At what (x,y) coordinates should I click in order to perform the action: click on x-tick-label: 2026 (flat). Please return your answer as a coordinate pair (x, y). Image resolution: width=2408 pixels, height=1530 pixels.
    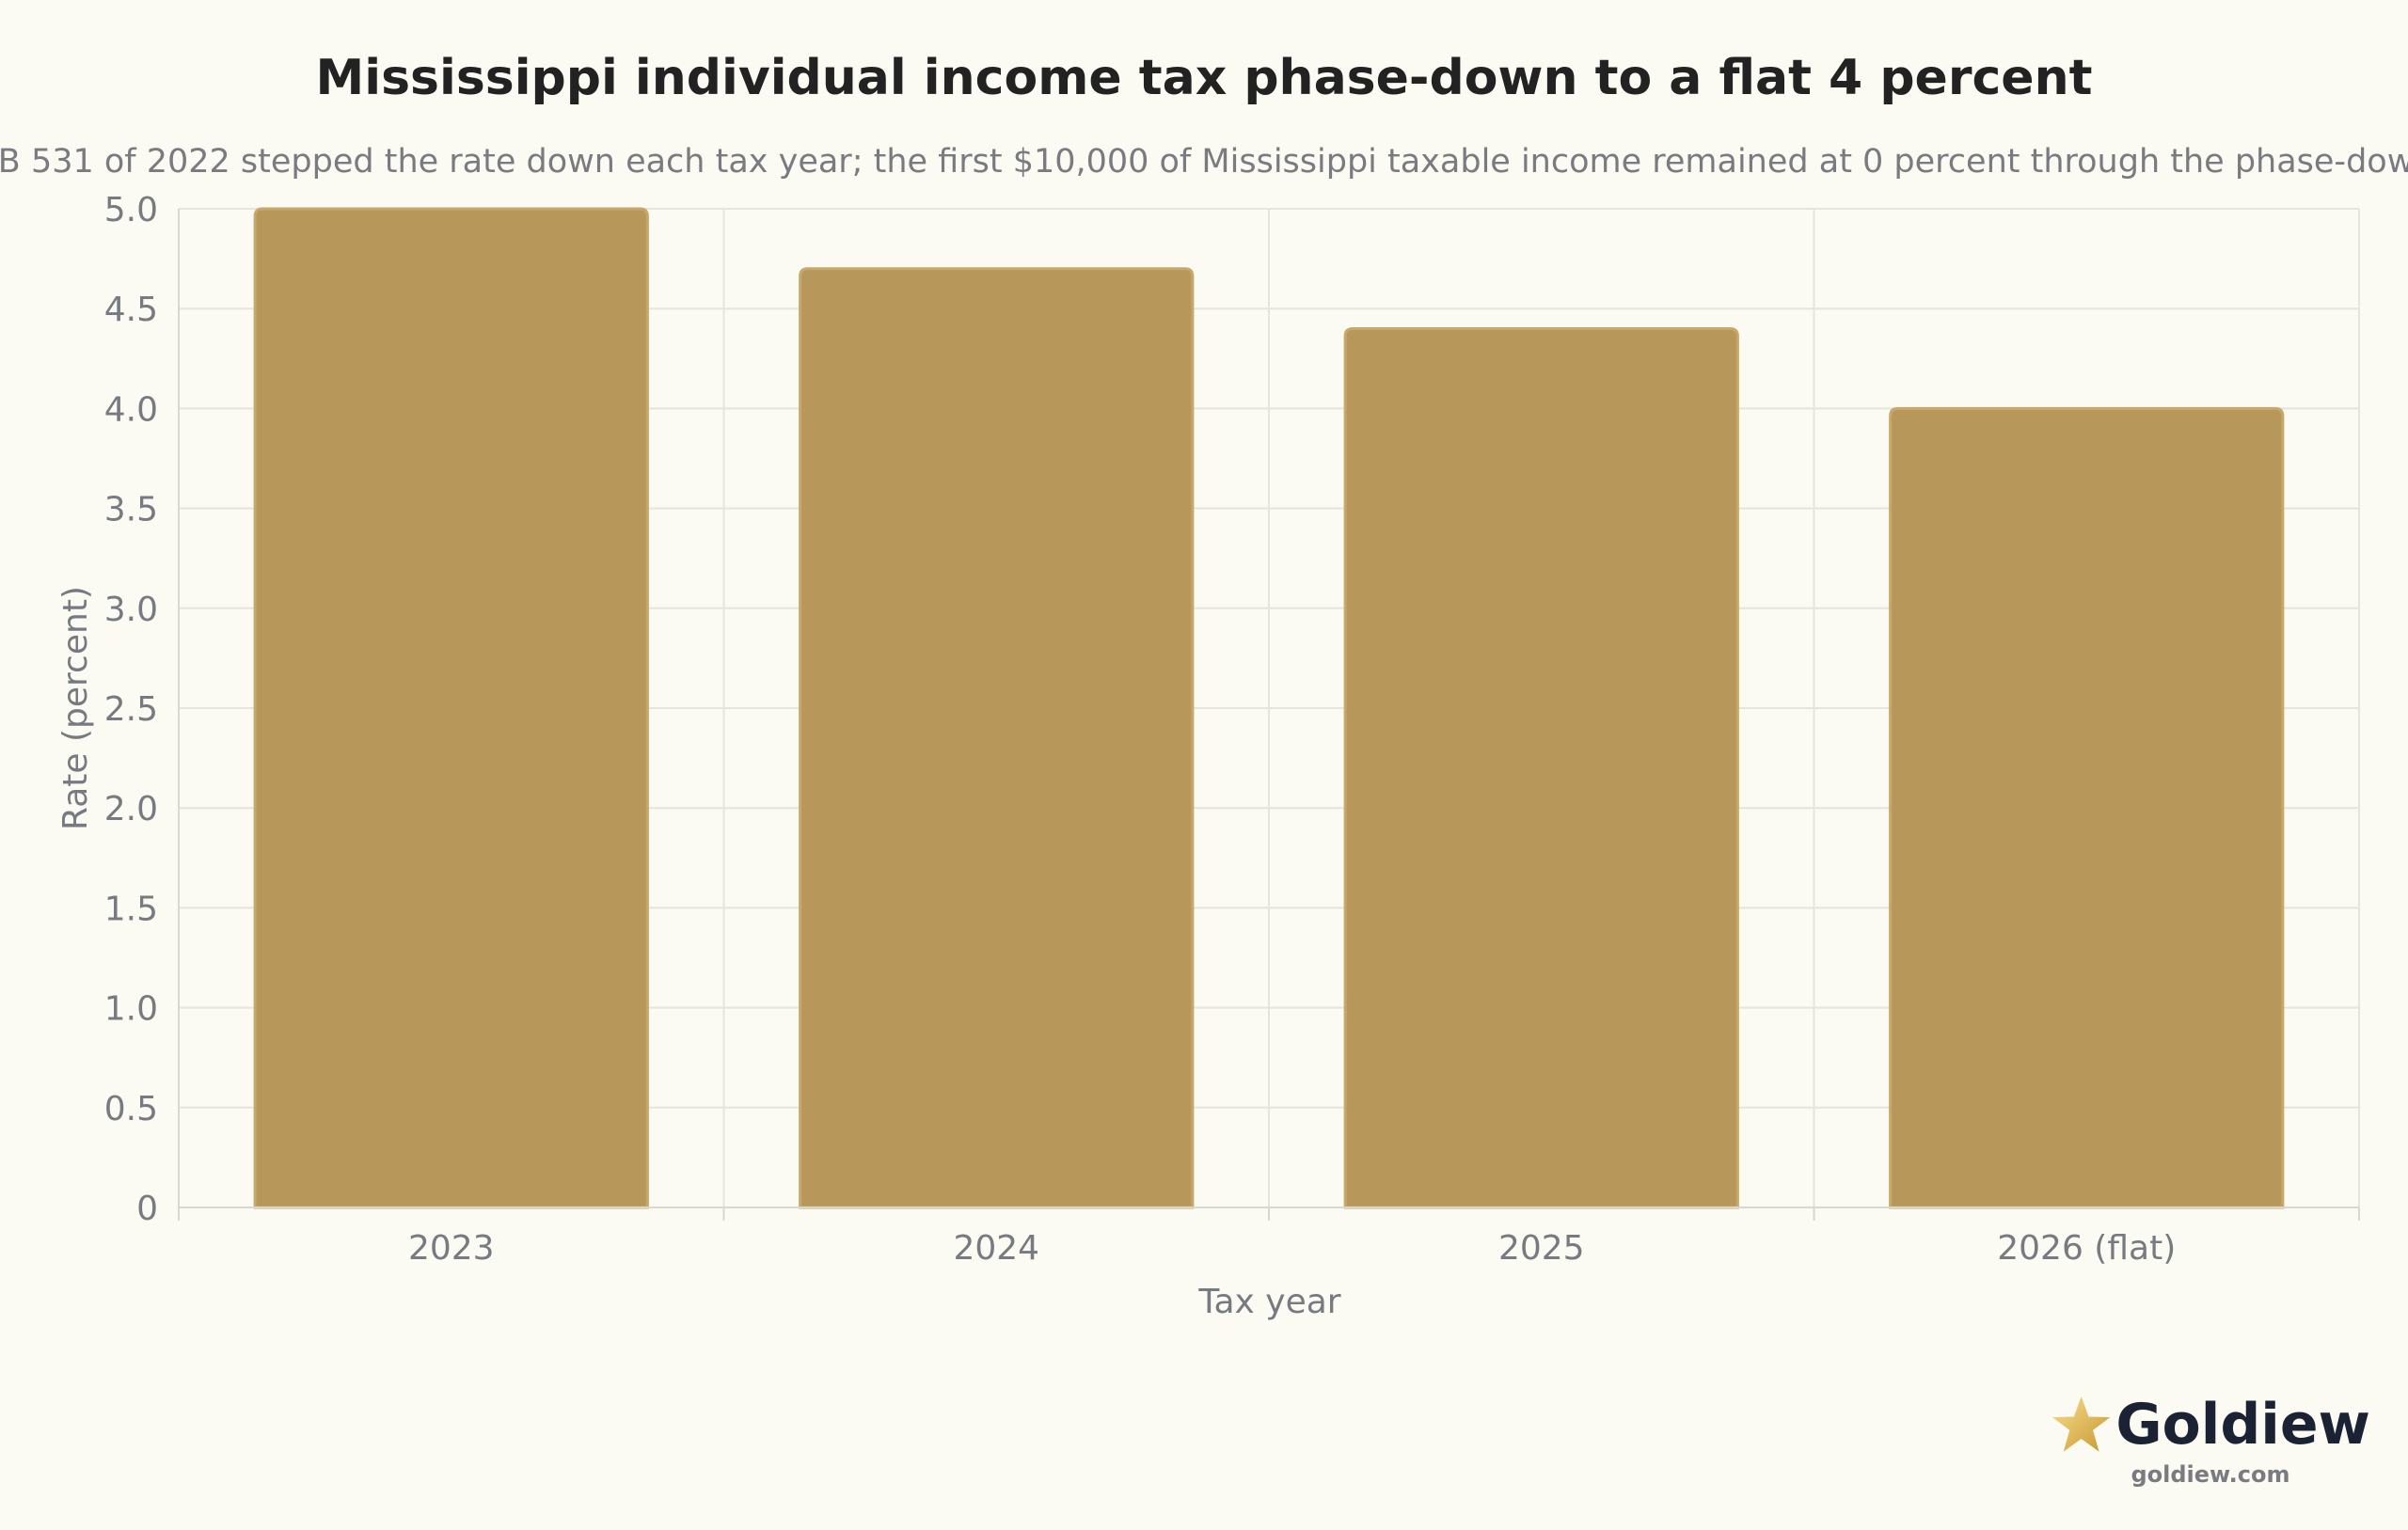
    Looking at the image, I should click on (2086, 1248).